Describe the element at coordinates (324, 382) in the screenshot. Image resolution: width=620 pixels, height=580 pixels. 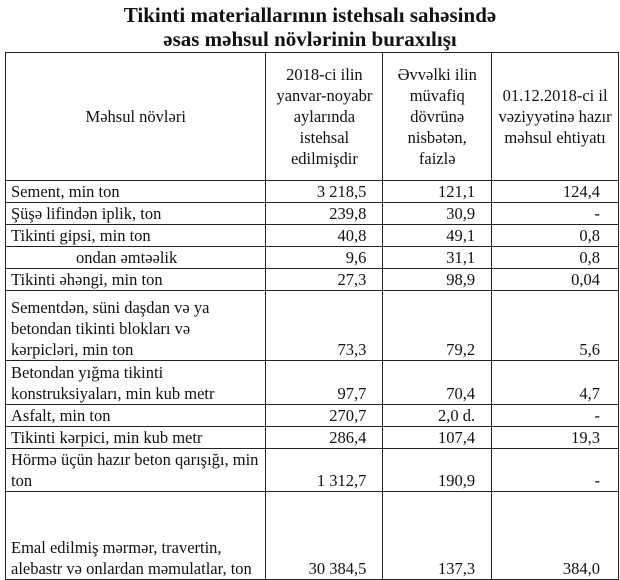
I see `produced-value: 97,7` at that location.